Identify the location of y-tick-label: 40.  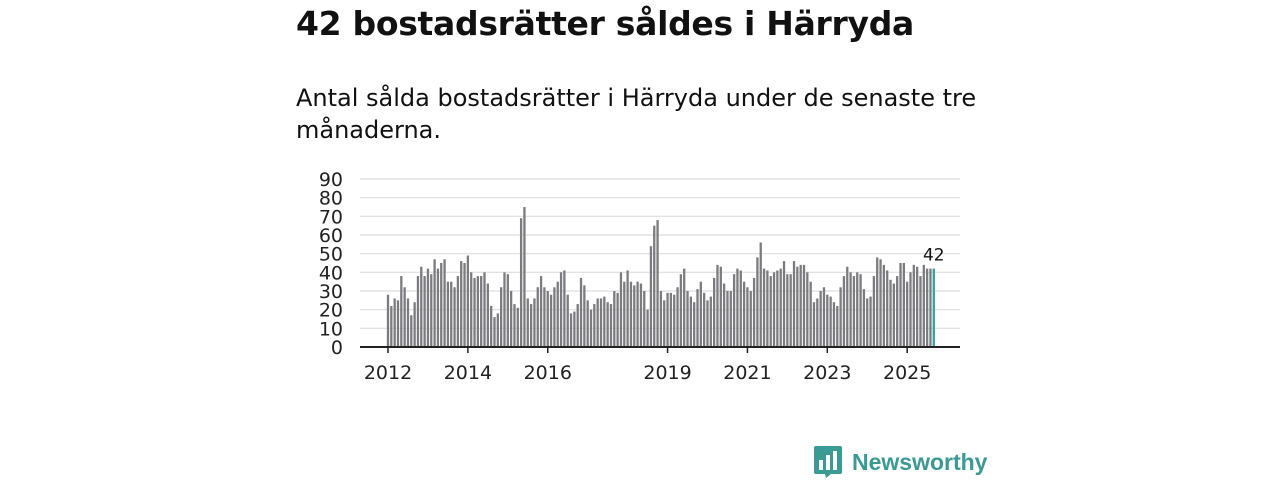
(331, 273).